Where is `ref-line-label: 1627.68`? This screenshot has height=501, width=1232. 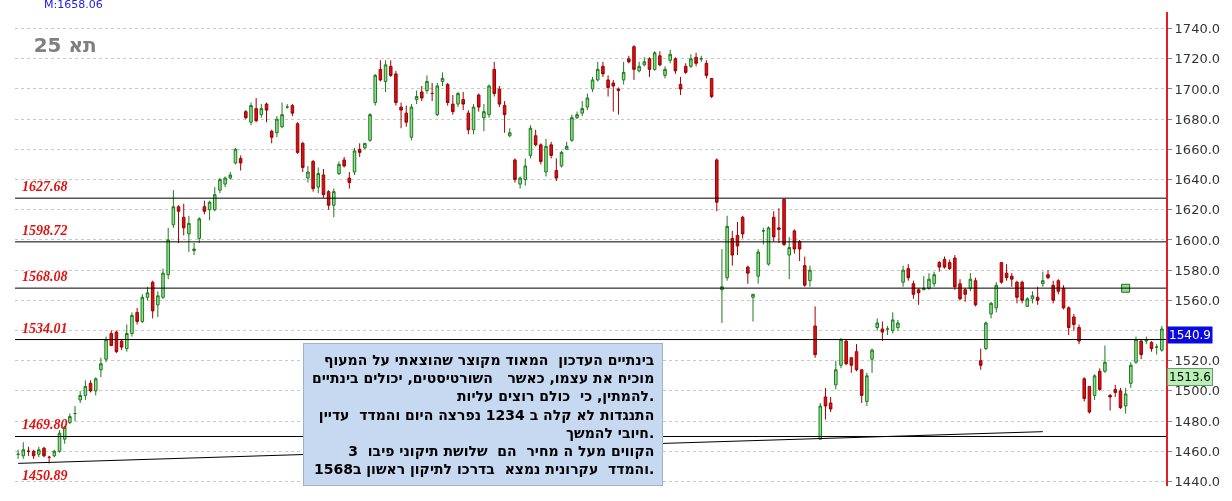 ref-line-label: 1627.68 is located at coordinates (45, 186).